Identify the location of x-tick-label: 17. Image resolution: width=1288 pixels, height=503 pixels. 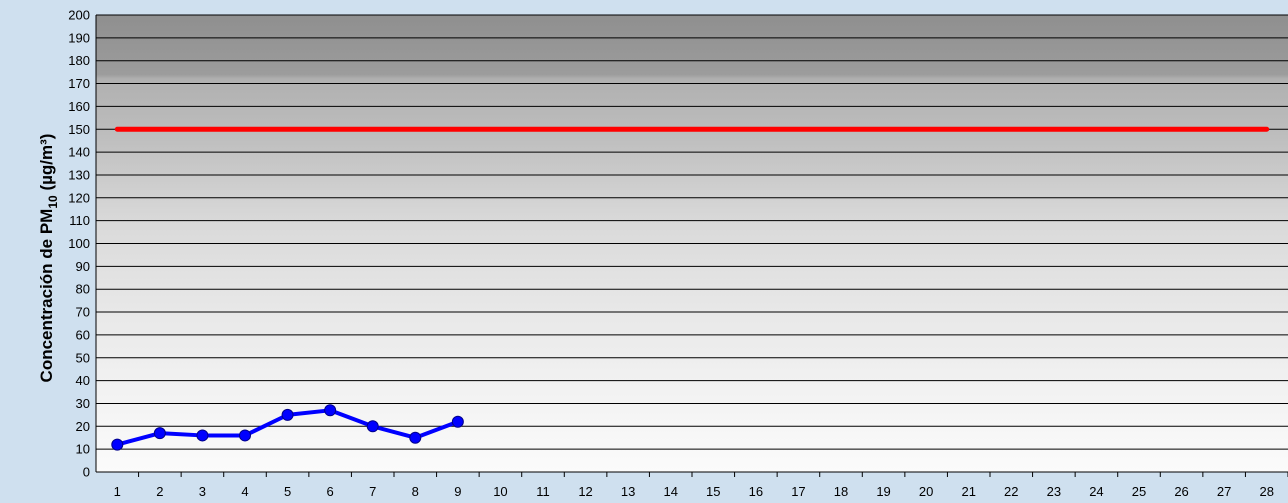
(798, 491).